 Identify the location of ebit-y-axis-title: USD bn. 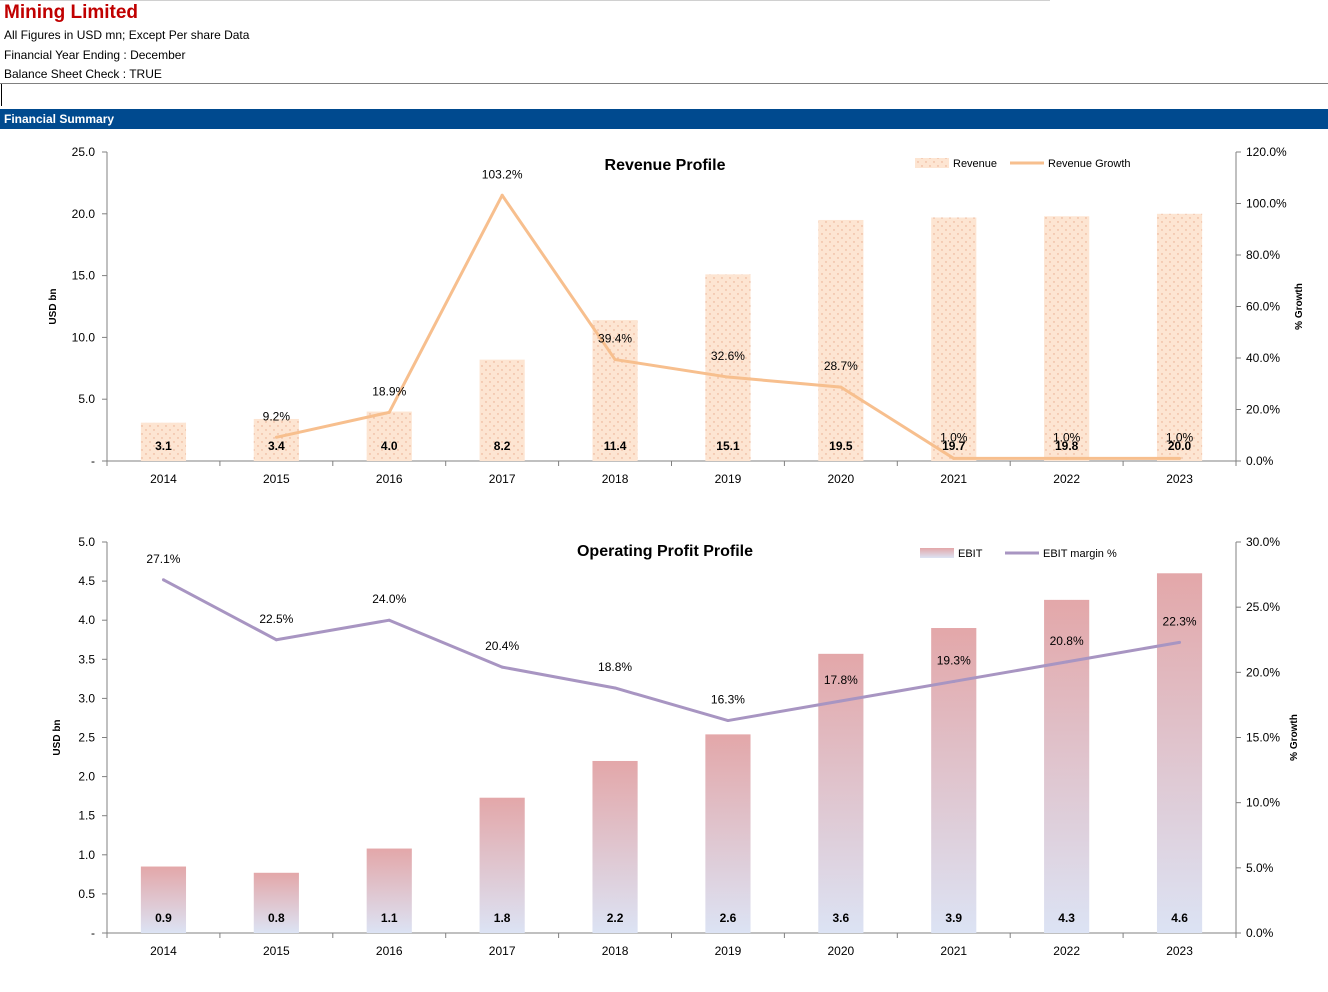
(57, 737).